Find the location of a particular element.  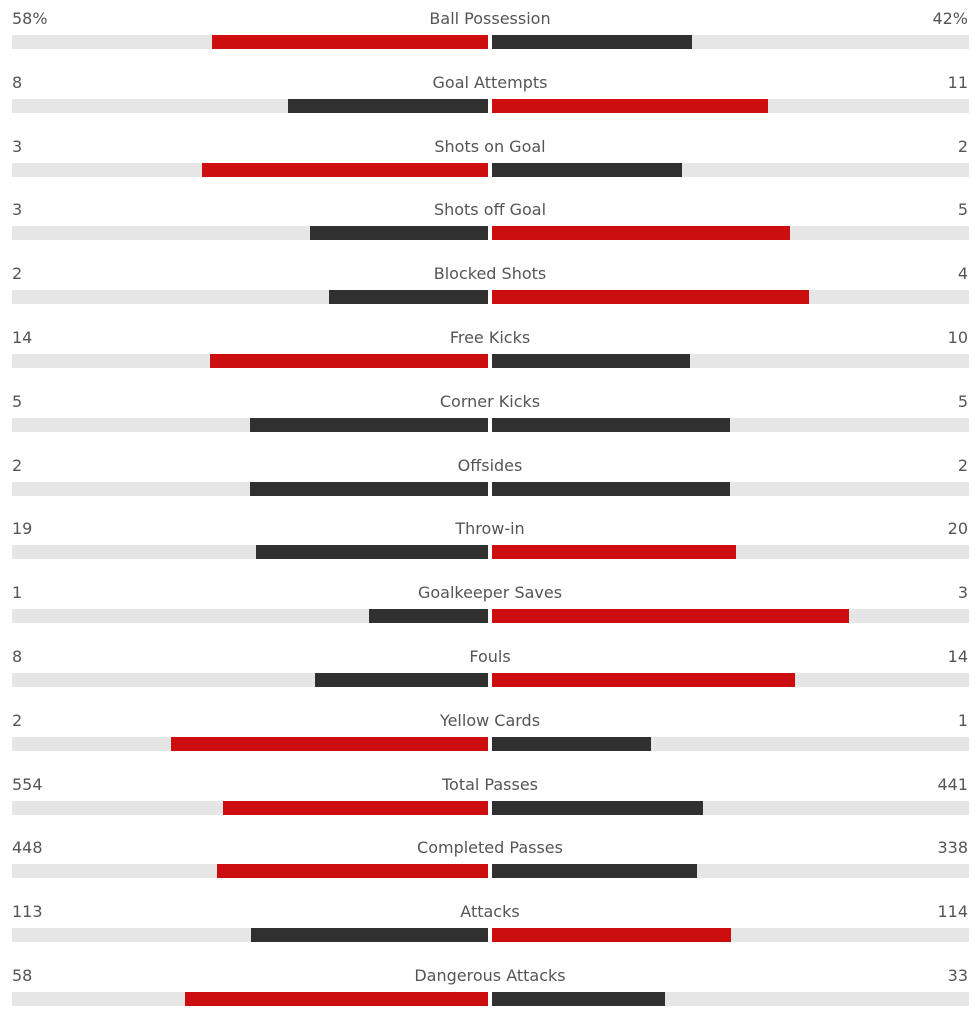

stat-row: 113 Attacks 114 is located at coordinates (490, 926).